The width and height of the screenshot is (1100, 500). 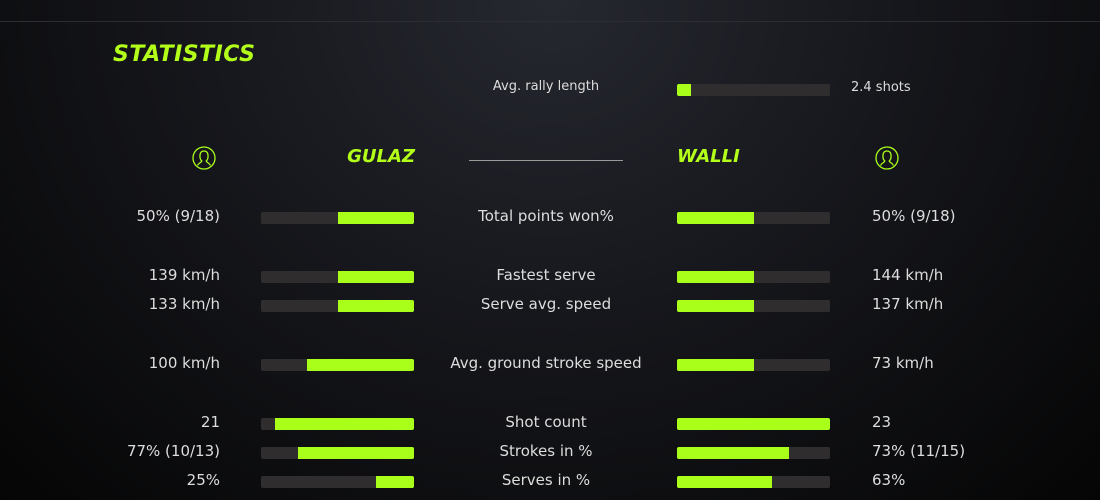 What do you see at coordinates (381, 156) in the screenshot?
I see `player-left-name: GULAZ` at bounding box center [381, 156].